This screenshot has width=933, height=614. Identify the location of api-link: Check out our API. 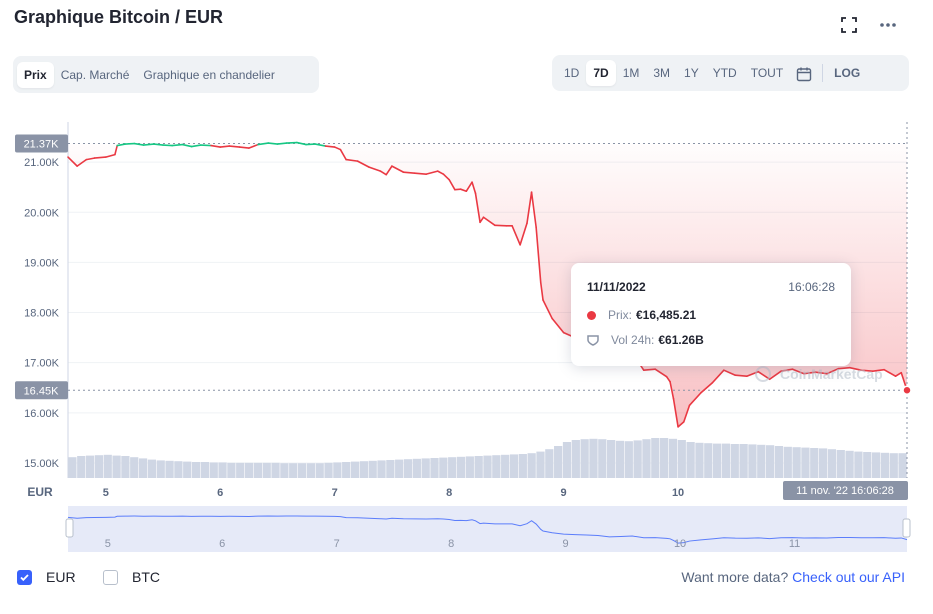
(848, 577).